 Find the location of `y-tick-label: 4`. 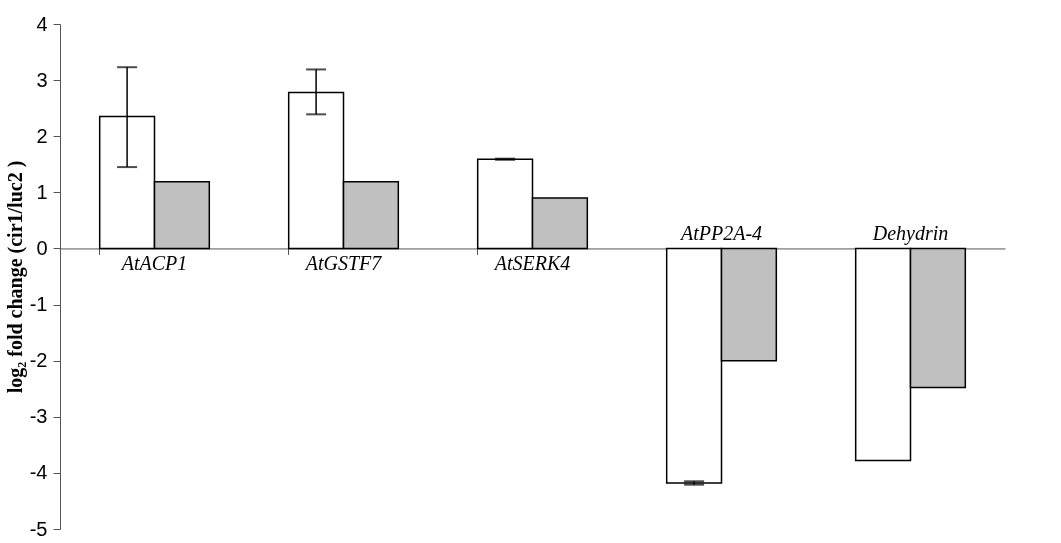

y-tick-label: 4 is located at coordinates (42, 23).